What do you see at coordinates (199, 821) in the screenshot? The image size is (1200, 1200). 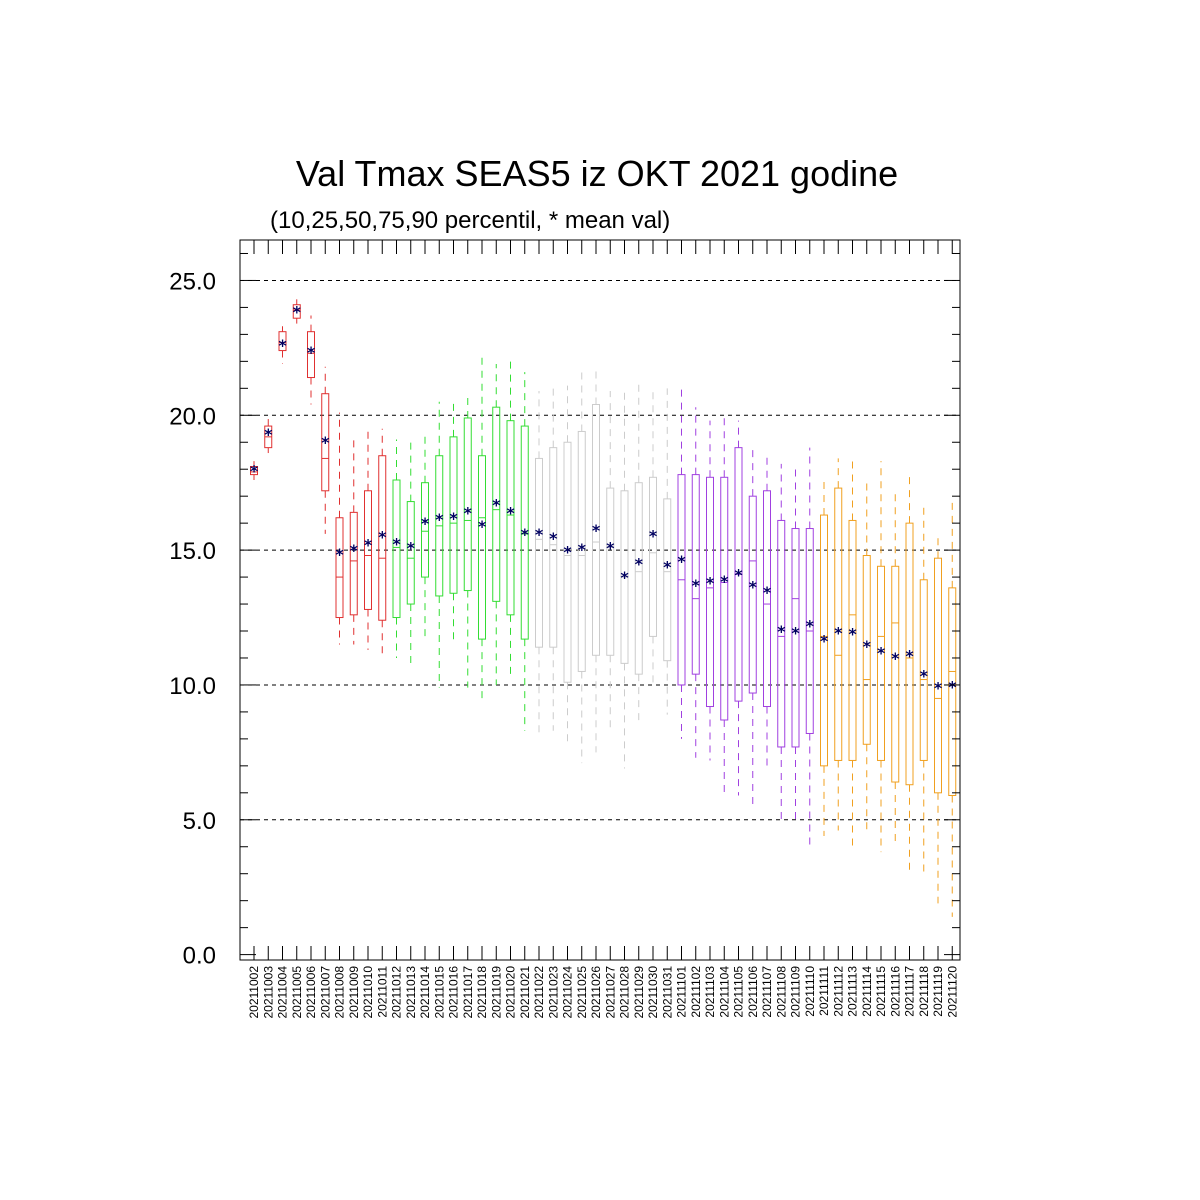 I see `y-tick-label: 5.0` at bounding box center [199, 821].